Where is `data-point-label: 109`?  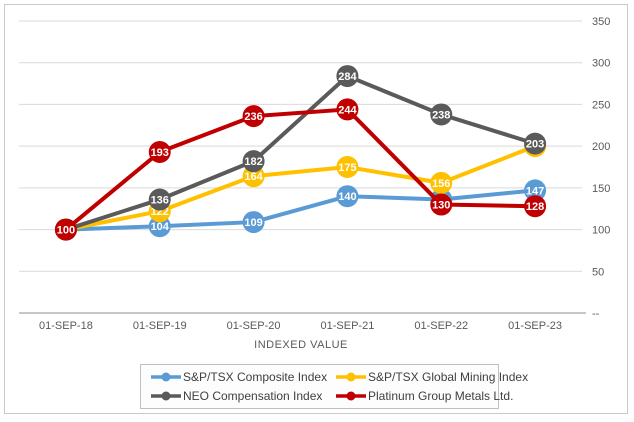
data-point-label: 109 is located at coordinates (253, 223).